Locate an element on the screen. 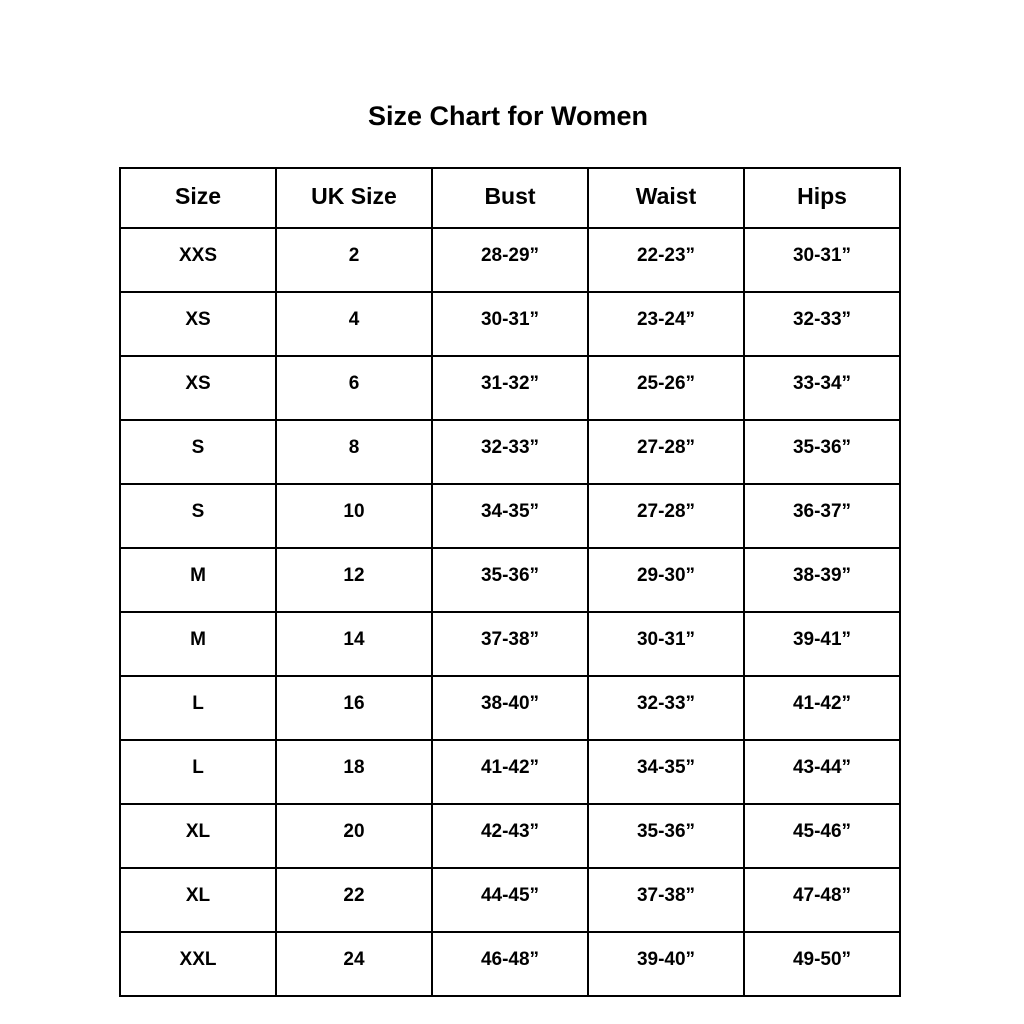  table-row: L 18 41-42” 34-35” 43-44” is located at coordinates (510, 772).